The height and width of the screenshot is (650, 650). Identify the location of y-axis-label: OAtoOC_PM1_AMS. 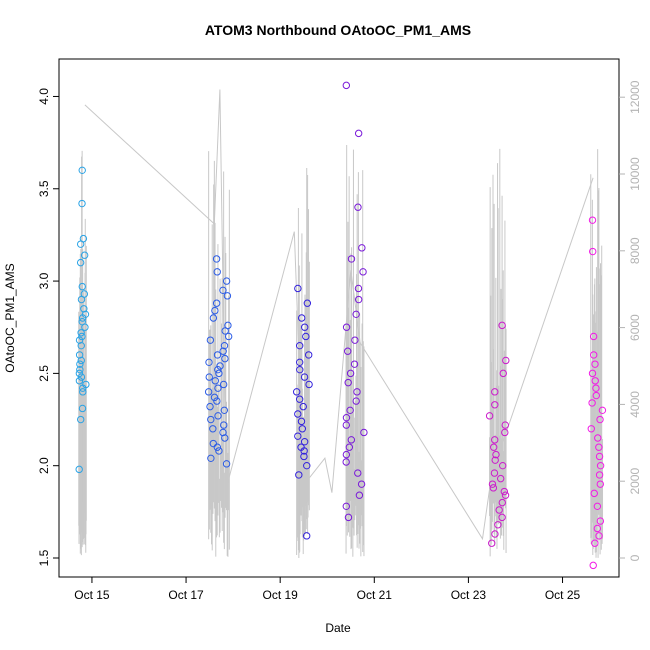
(10, 317).